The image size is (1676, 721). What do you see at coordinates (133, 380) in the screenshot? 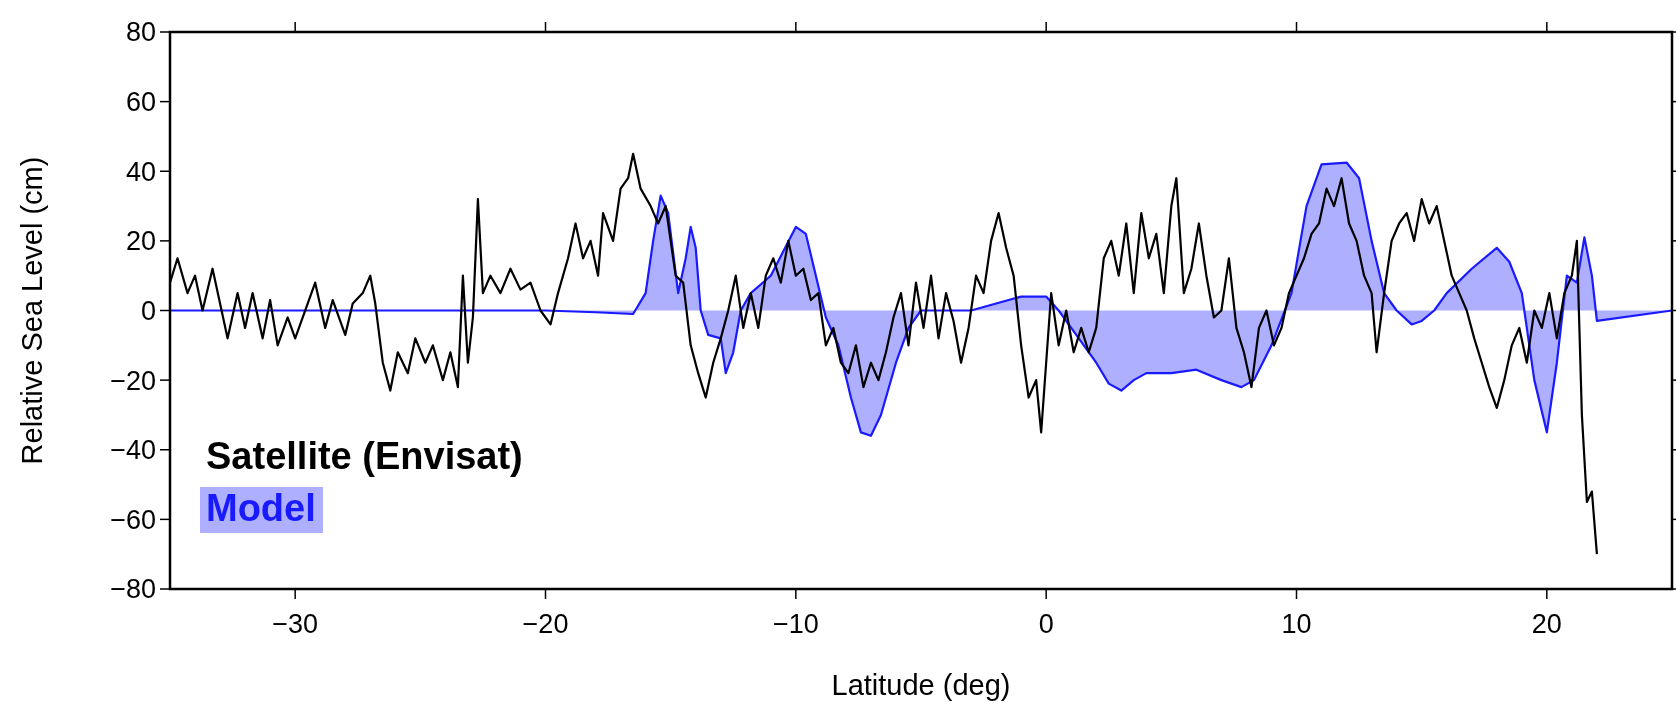
I see `y-tick-label: −20` at bounding box center [133, 380].